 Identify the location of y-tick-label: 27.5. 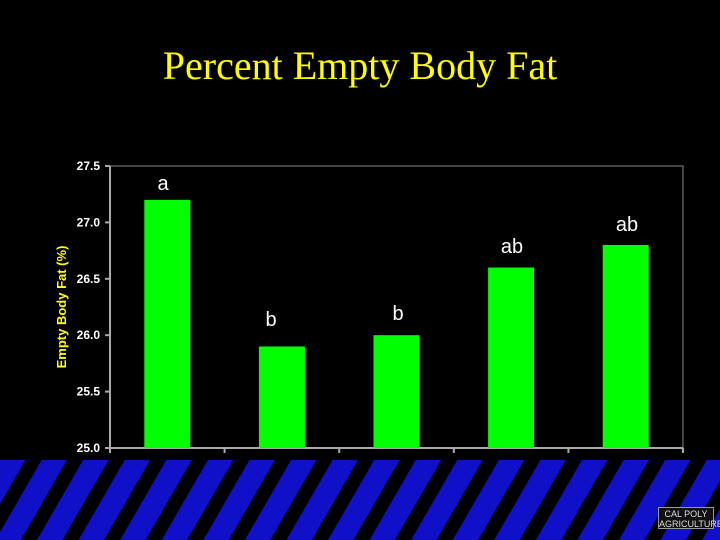
(89, 166).